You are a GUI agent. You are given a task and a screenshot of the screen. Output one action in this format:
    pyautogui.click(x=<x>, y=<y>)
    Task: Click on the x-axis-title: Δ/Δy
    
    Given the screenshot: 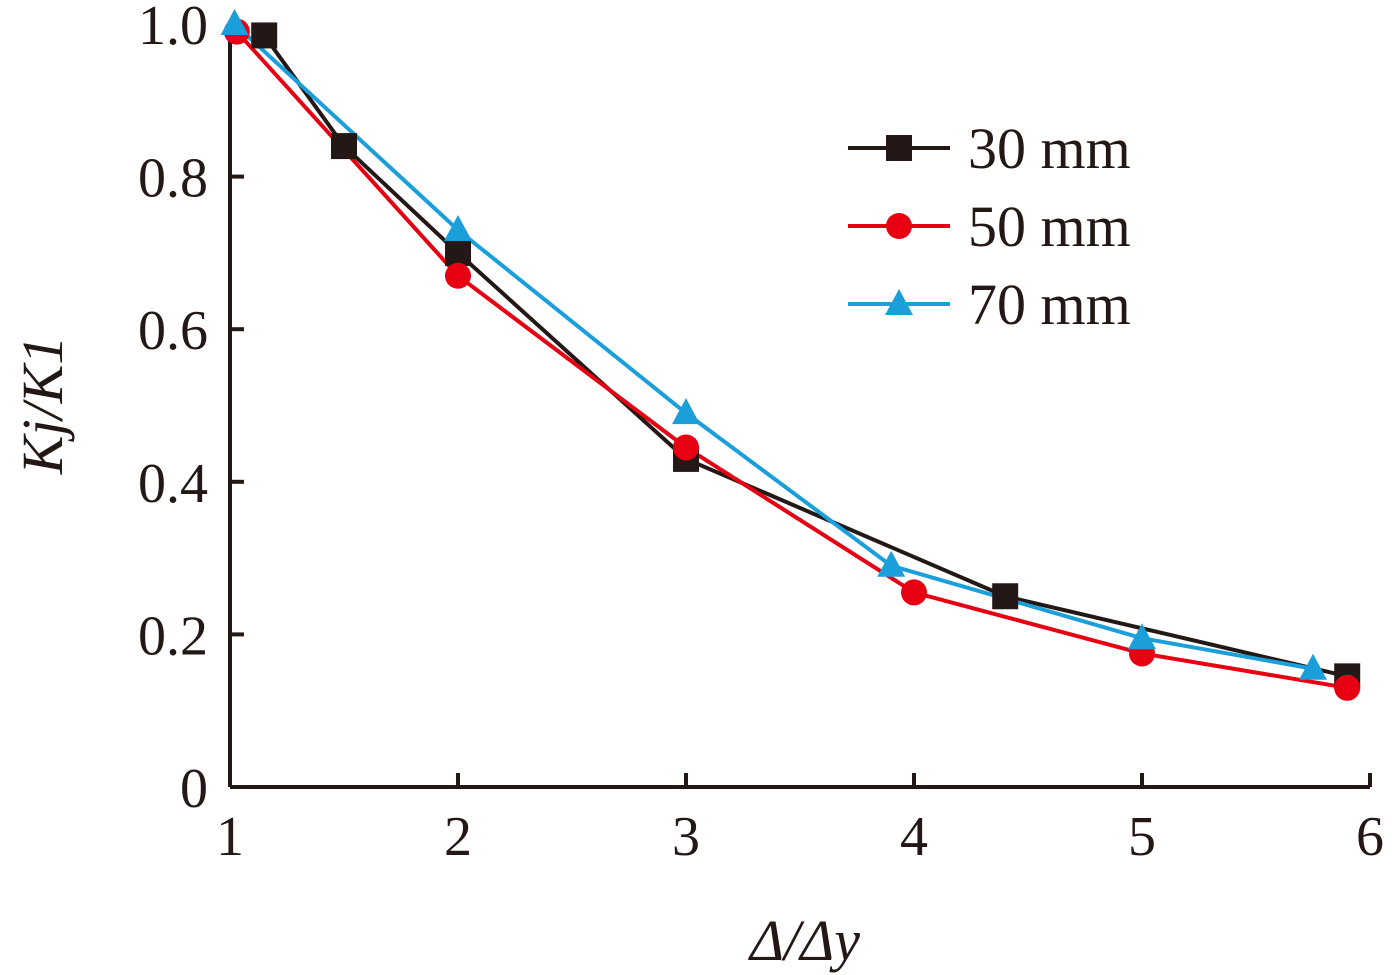 What is the action you would take?
    pyautogui.click(x=804, y=940)
    